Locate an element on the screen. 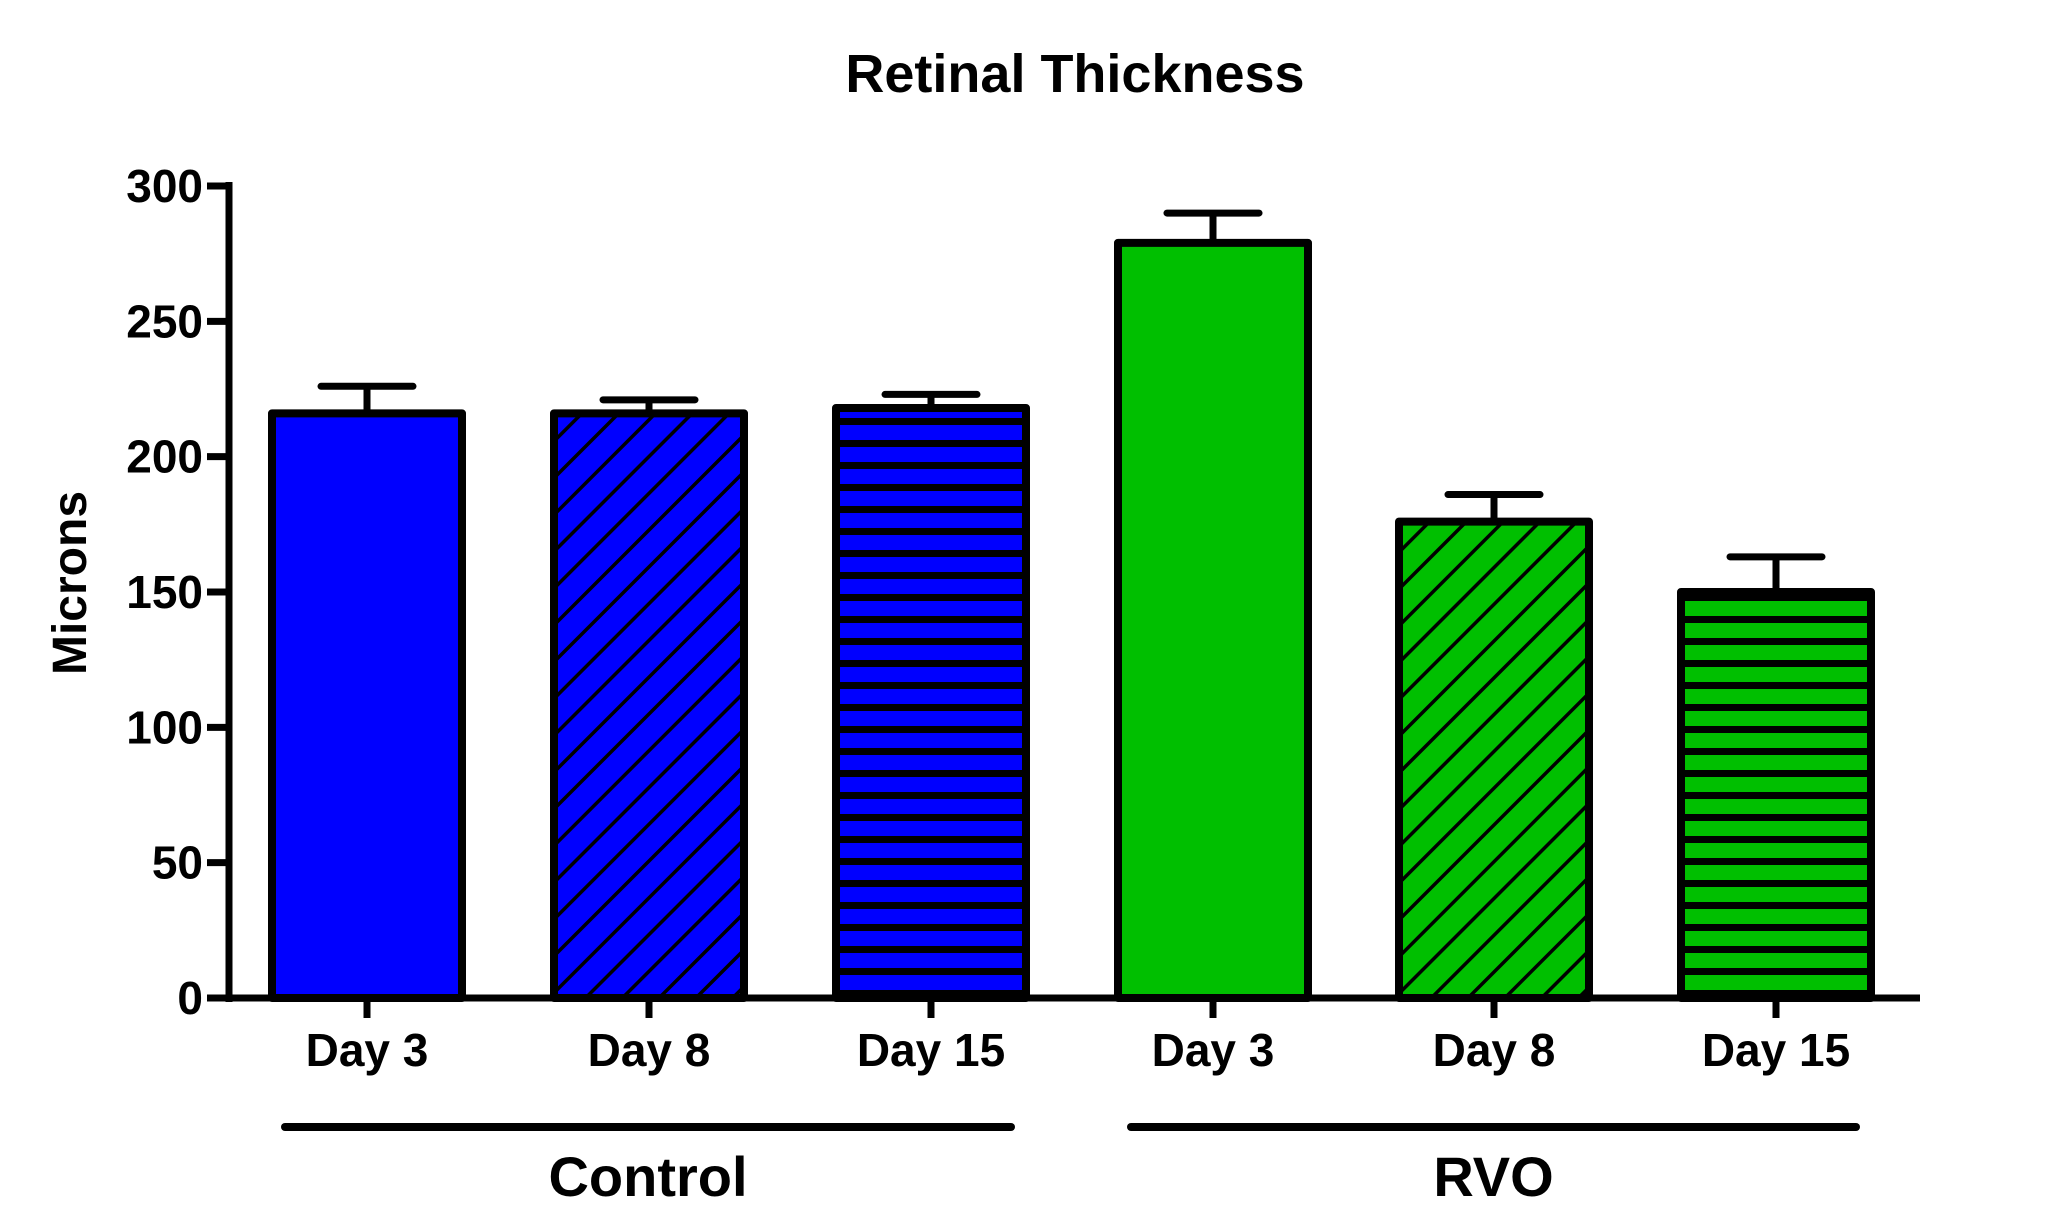 The width and height of the screenshot is (2048, 1231). y-tick-label-150: 150 is located at coordinates (164, 592).